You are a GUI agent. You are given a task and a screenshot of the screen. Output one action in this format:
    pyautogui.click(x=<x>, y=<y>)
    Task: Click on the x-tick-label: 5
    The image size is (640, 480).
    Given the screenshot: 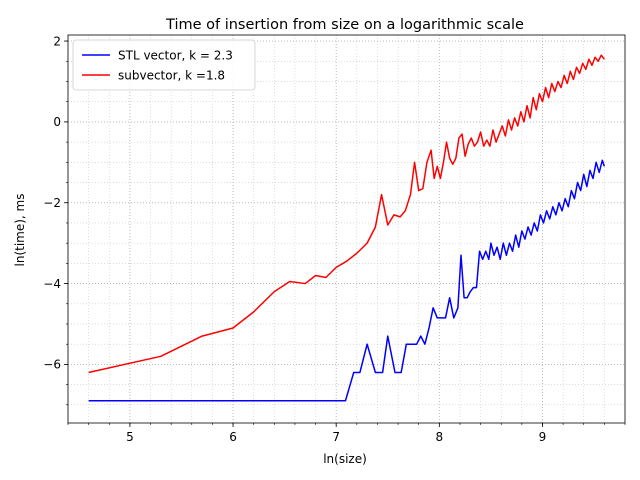 What is the action you would take?
    pyautogui.click(x=130, y=437)
    